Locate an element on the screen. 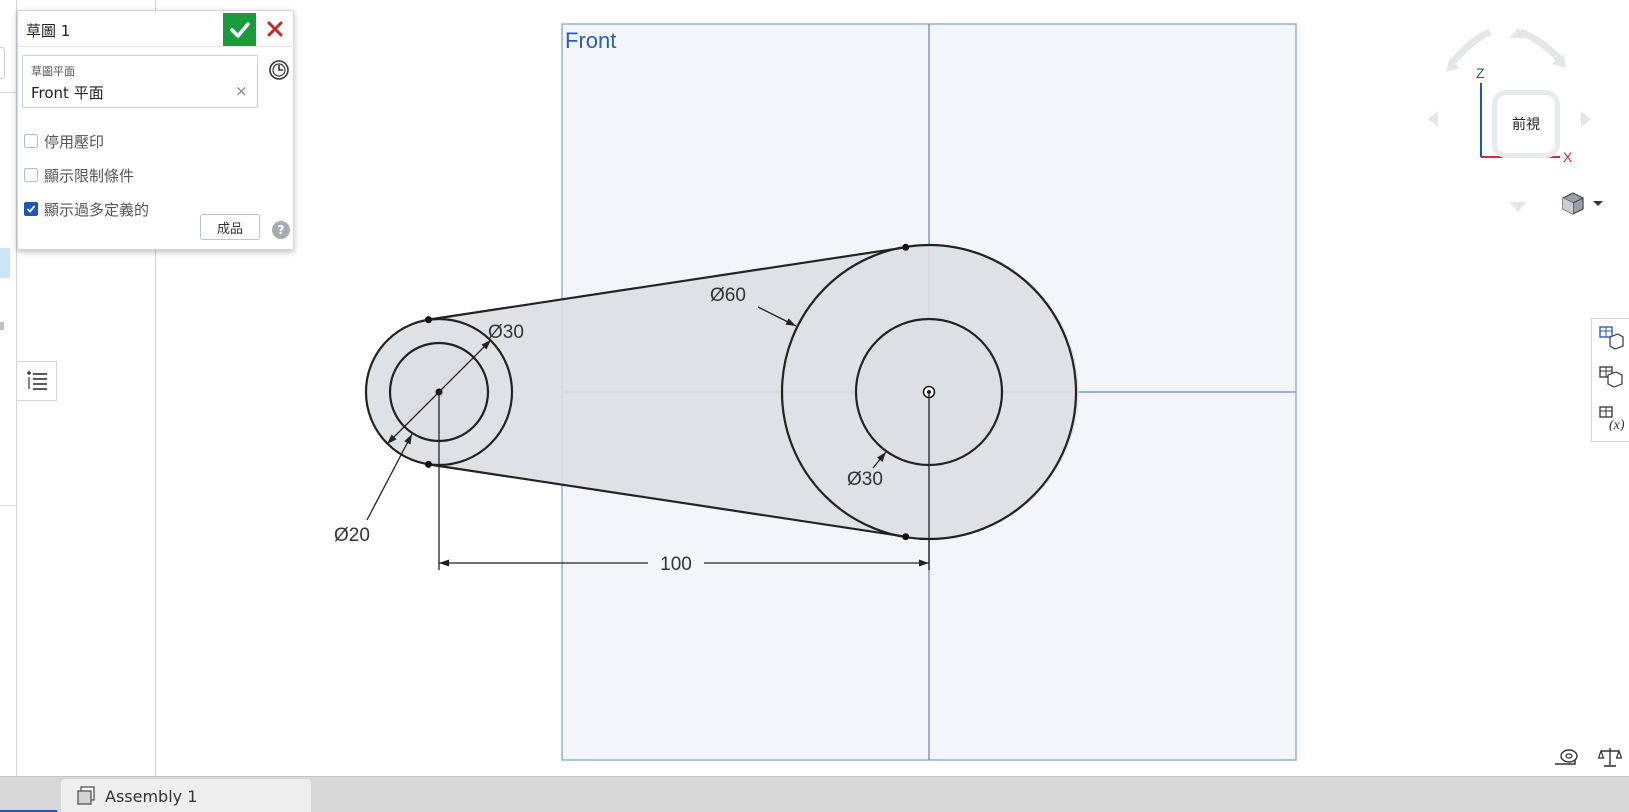 Image resolution: width=1629 pixels, height=812 pixels. tab-bar: Assembly 1 is located at coordinates (814, 794).